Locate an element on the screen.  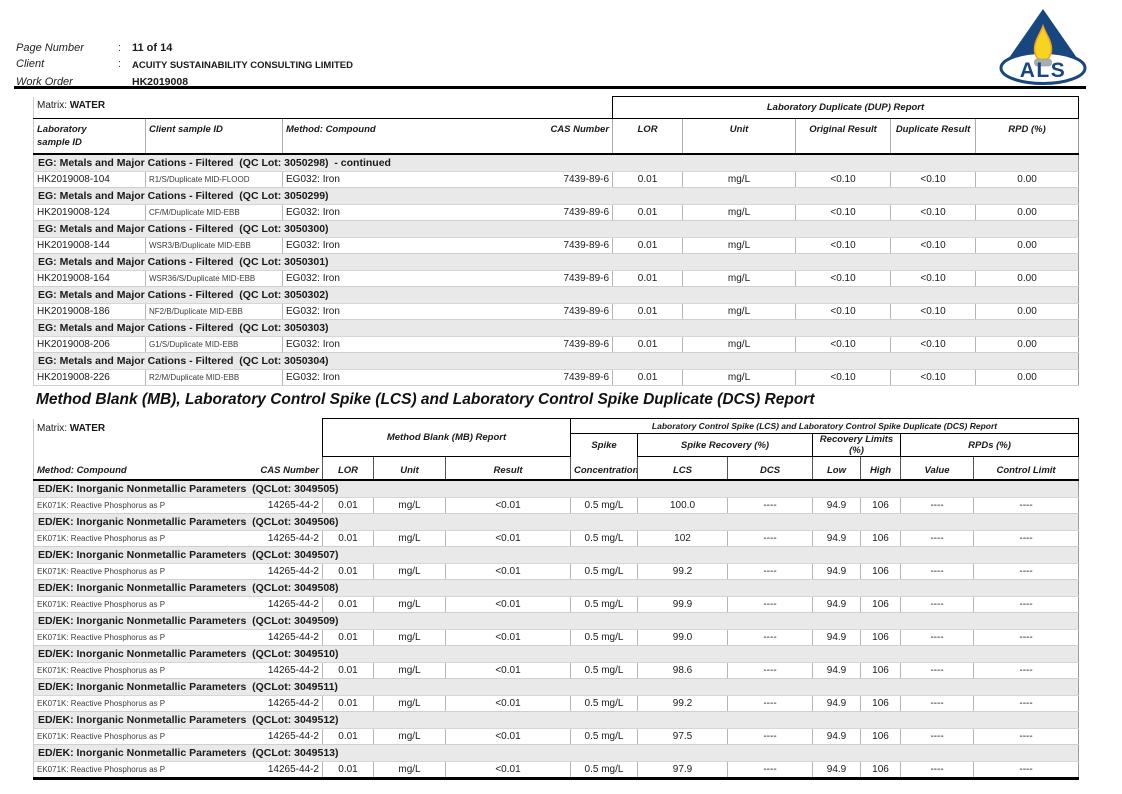
table-cell: R1/S/Duplicate MID-FLOOD is located at coordinates (214, 179).